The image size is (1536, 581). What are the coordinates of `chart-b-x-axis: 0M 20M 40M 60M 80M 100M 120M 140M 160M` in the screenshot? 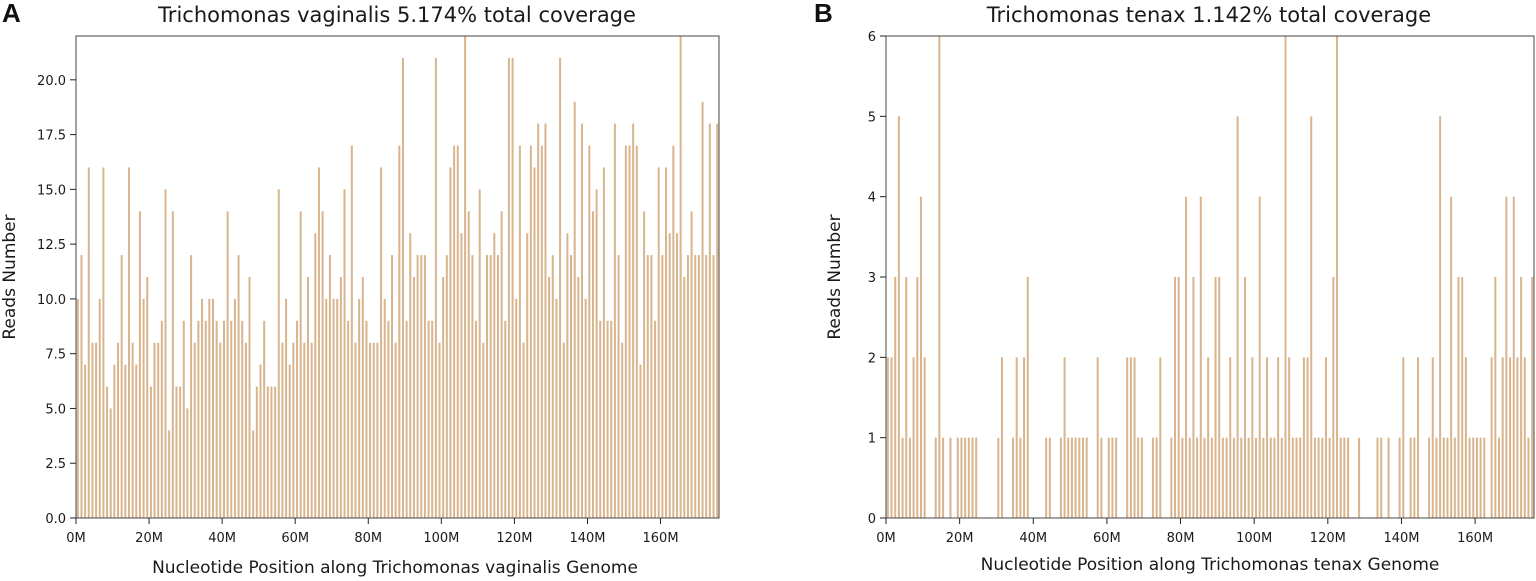 It's located at (1184, 532).